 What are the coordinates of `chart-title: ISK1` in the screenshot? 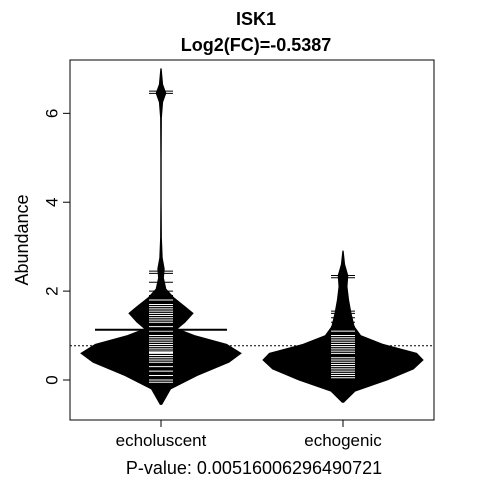 It's located at (256, 19).